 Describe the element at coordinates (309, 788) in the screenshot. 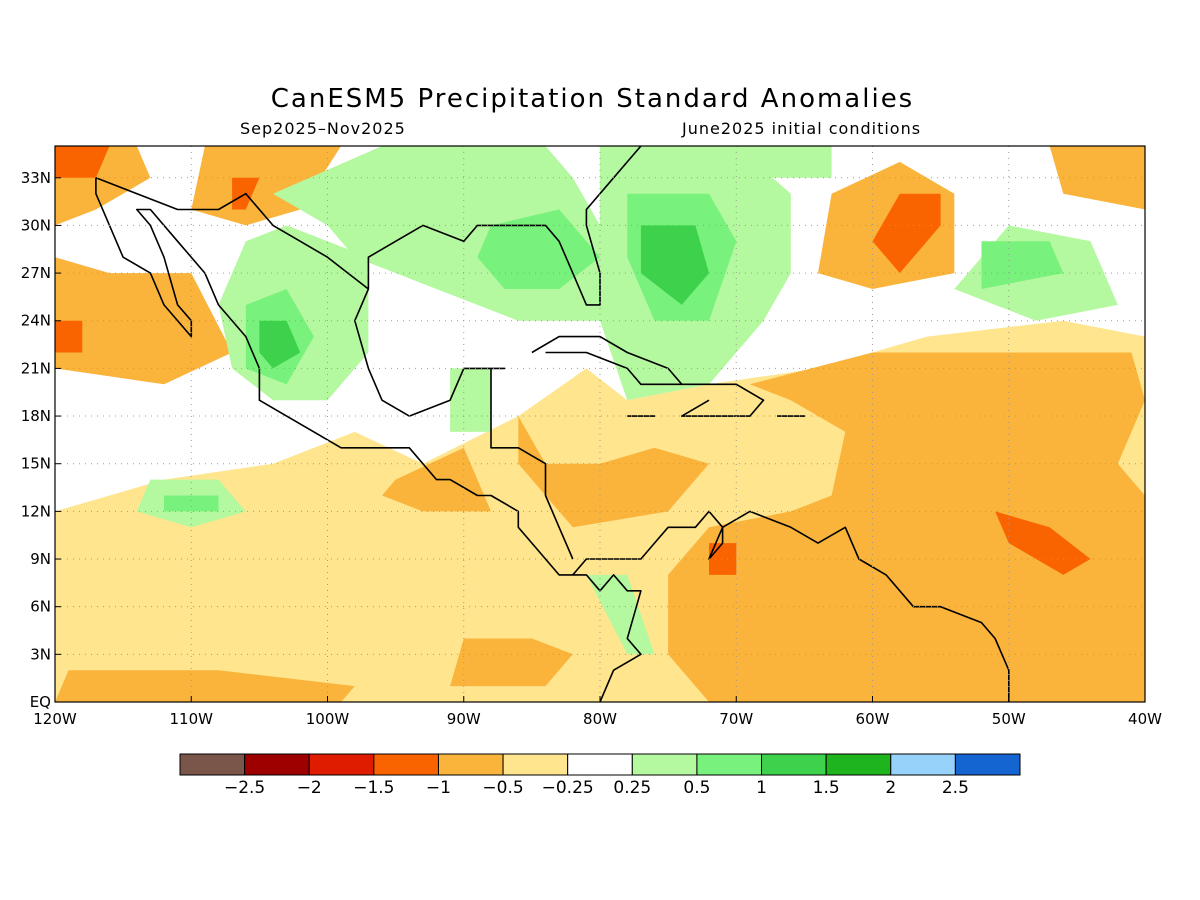

I see `colorbar-label: −2` at that location.